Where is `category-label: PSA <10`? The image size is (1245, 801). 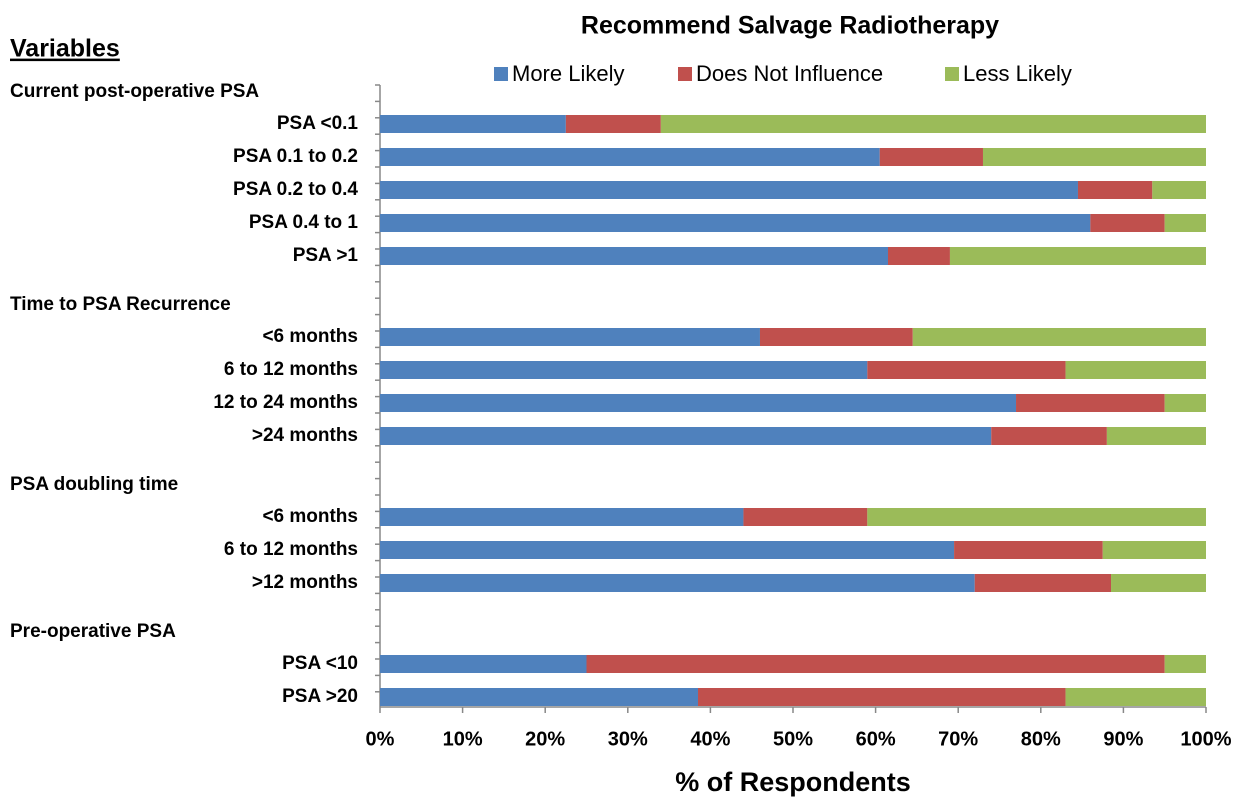
category-label: PSA <10 is located at coordinates (320, 663).